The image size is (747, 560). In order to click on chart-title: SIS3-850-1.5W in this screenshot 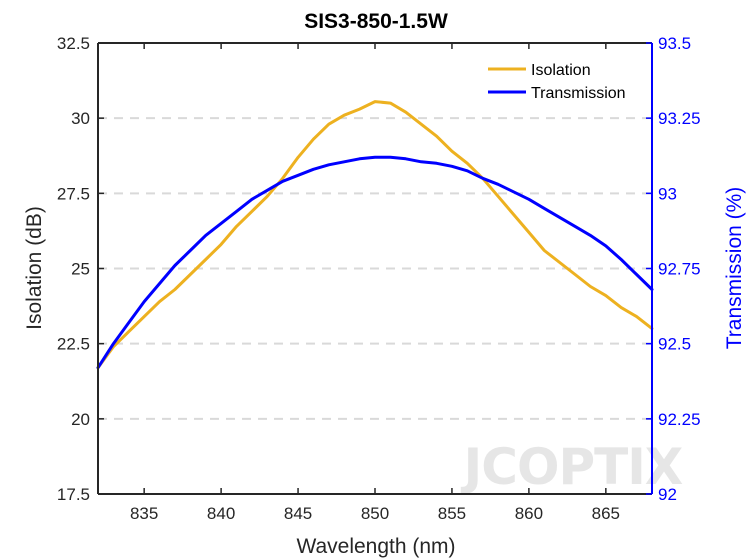, I will do `click(376, 21)`.